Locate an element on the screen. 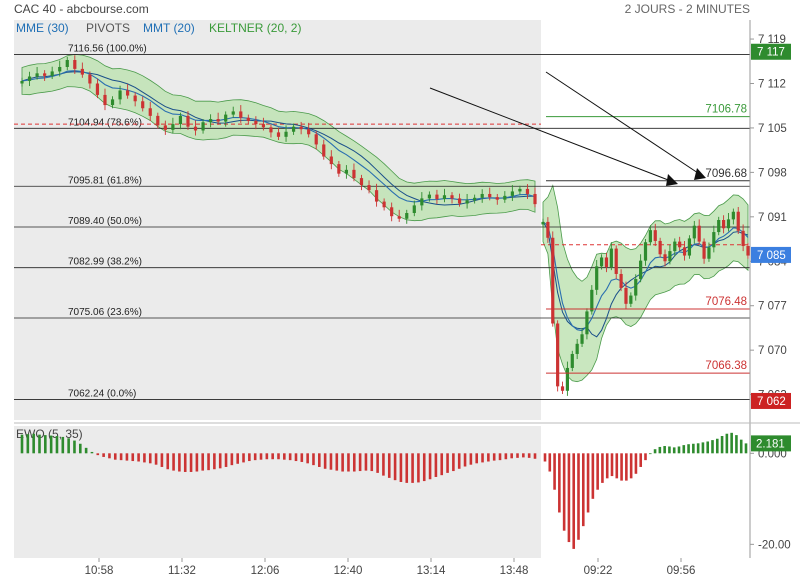  y-tick-label: 7 091 is located at coordinates (772, 218).